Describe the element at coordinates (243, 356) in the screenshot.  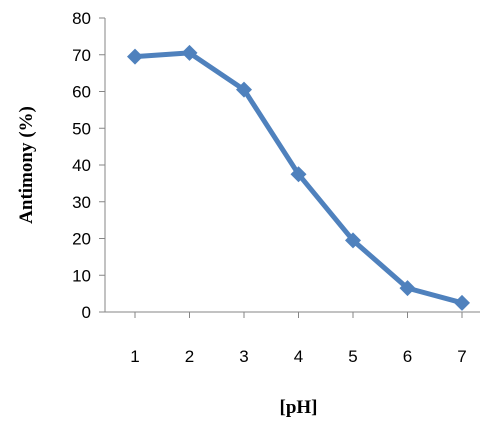
I see `x-tick-label: 3` at that location.